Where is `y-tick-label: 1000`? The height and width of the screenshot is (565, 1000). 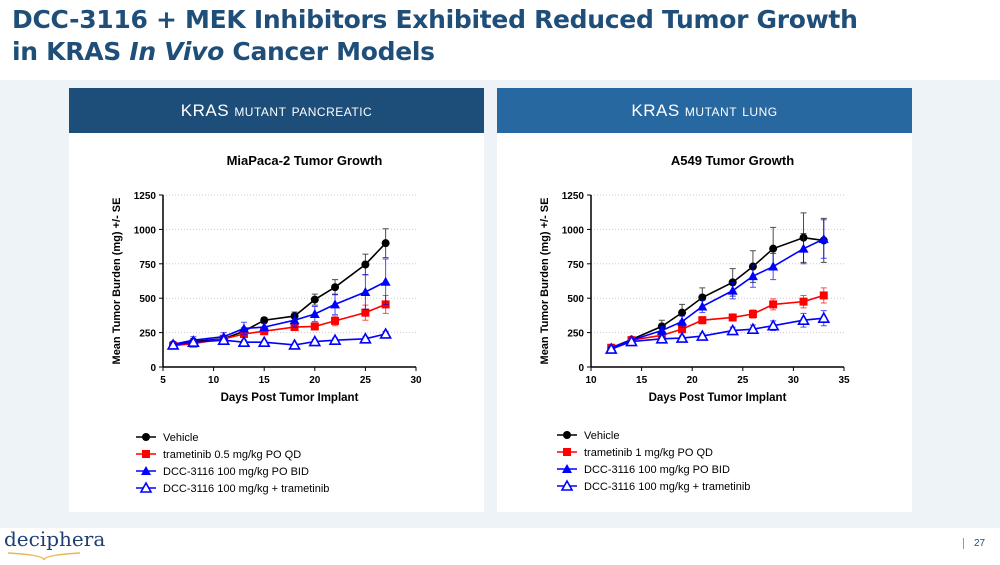
y-tick-label: 1000 is located at coordinates (573, 230).